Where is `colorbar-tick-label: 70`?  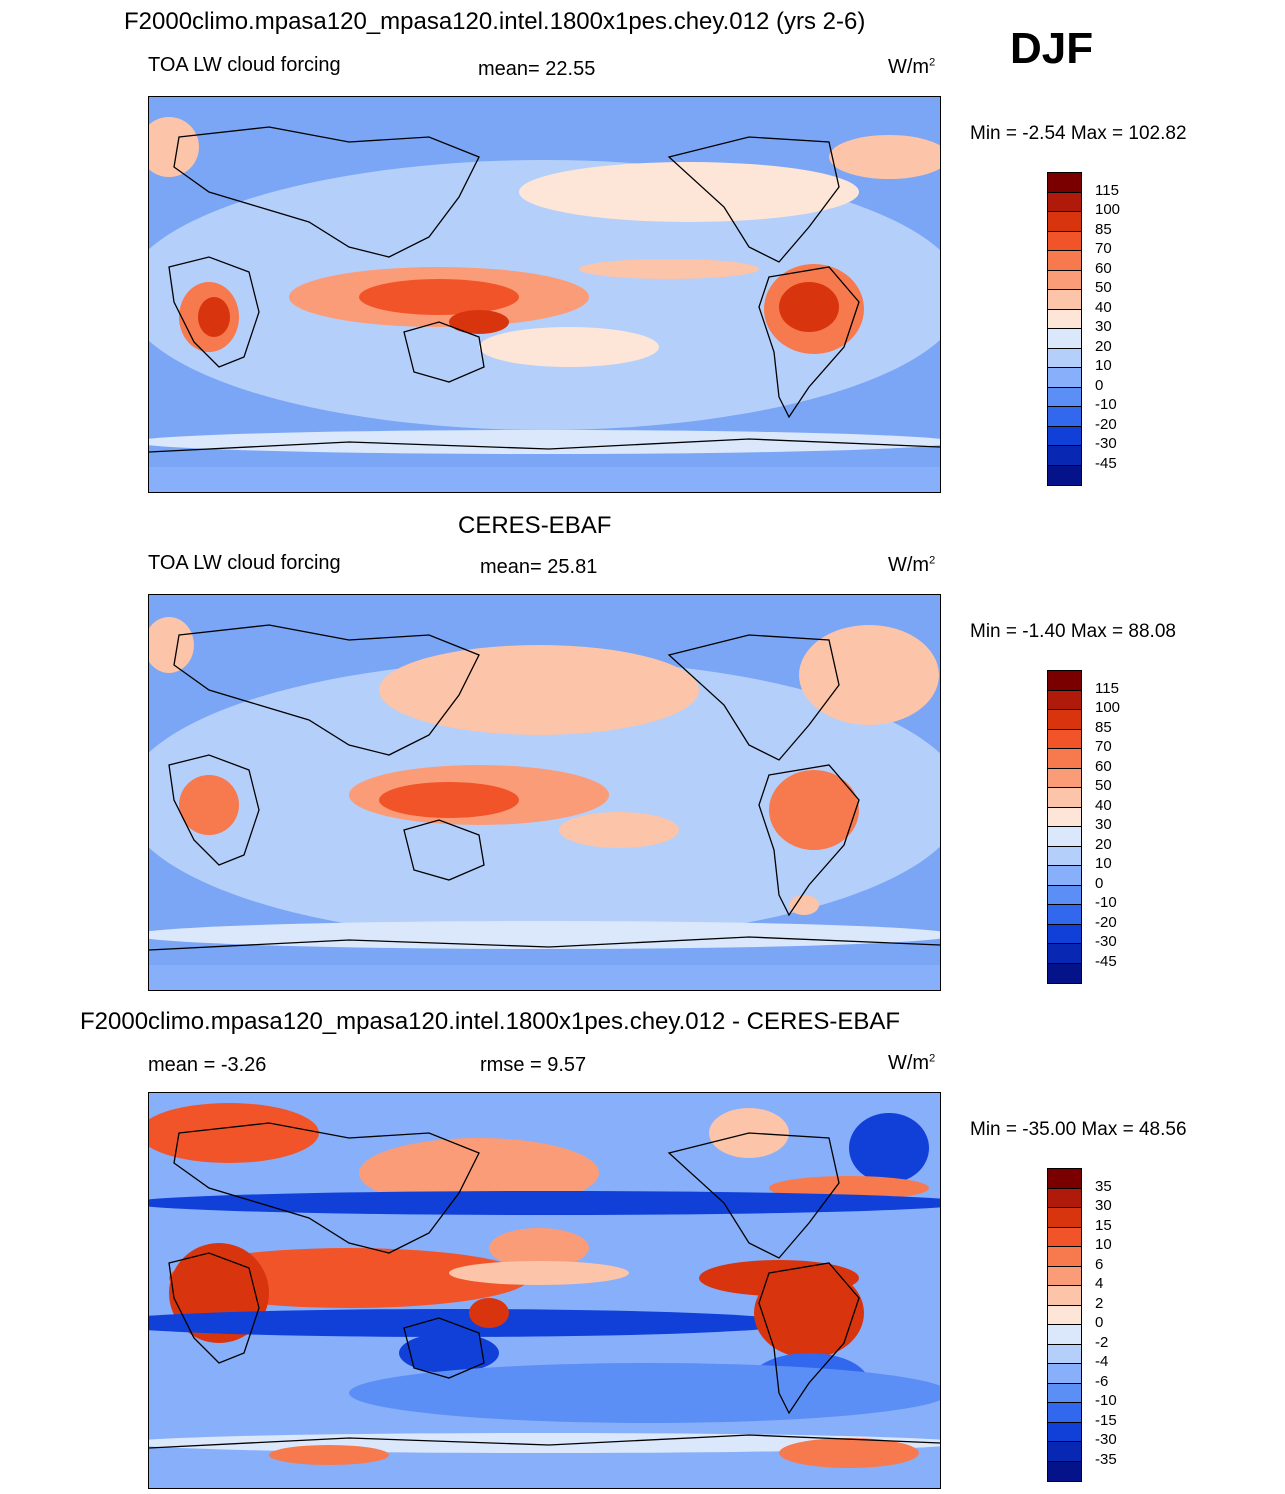
colorbar-tick-label: 70 is located at coordinates (1103, 746).